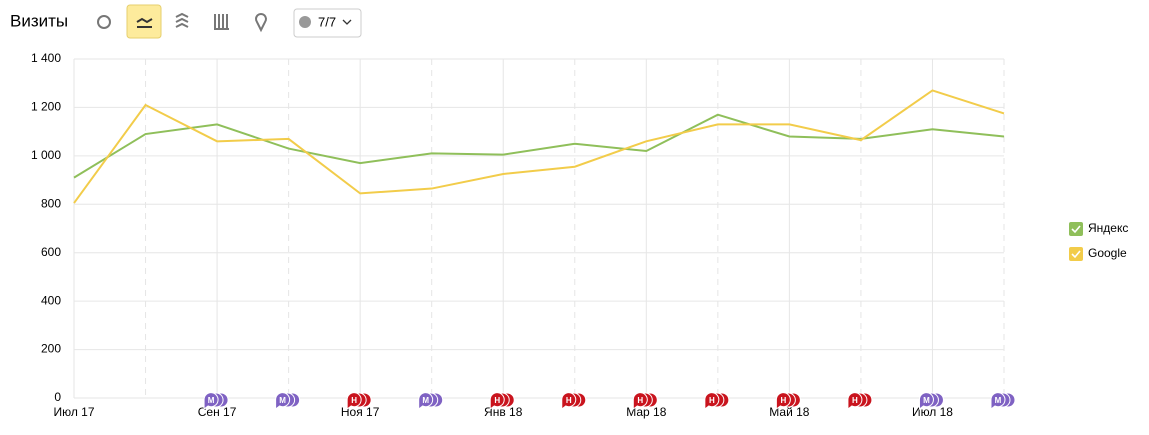 The image size is (1149, 435). Describe the element at coordinates (503, 412) in the screenshot. I see `x-tick-label: Янв 18` at that location.